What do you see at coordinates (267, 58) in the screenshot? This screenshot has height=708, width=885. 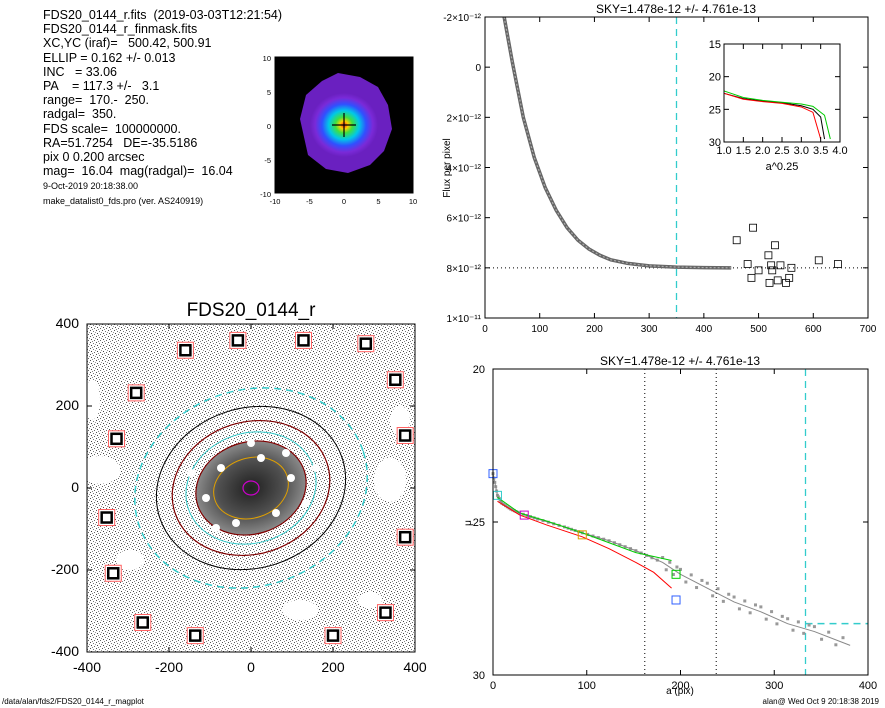 I see `y-tick-label: 10` at bounding box center [267, 58].